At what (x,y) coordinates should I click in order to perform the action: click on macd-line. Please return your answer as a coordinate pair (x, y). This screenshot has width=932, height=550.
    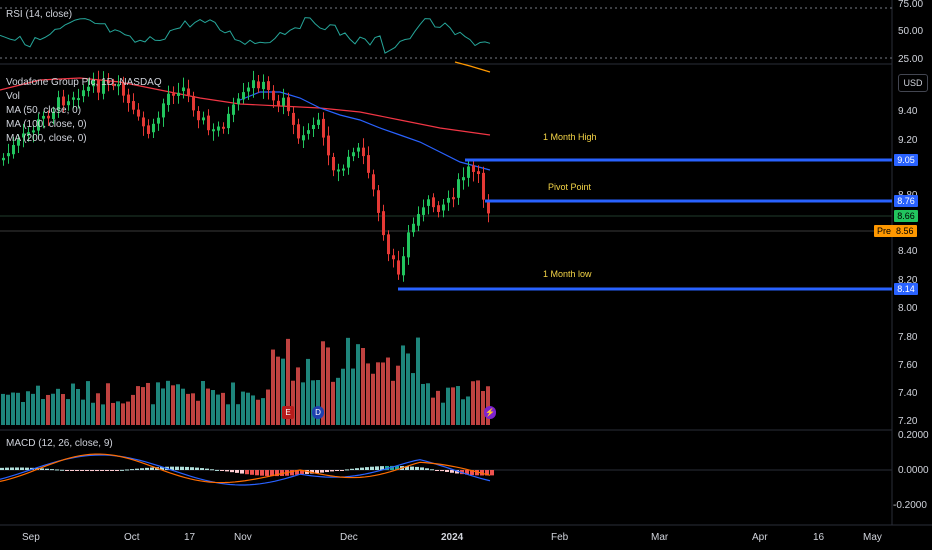
    Looking at the image, I should click on (245, 470).